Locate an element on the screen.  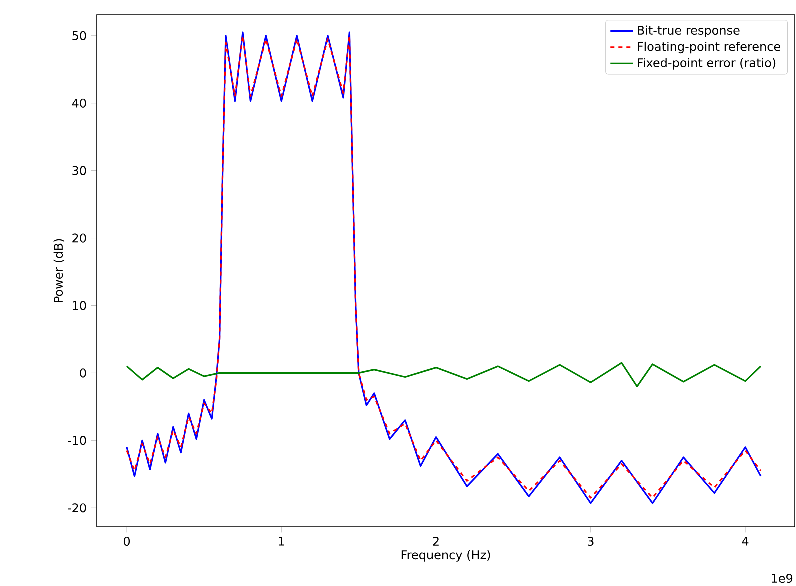
y-tick-label: -20 is located at coordinates (77, 508).